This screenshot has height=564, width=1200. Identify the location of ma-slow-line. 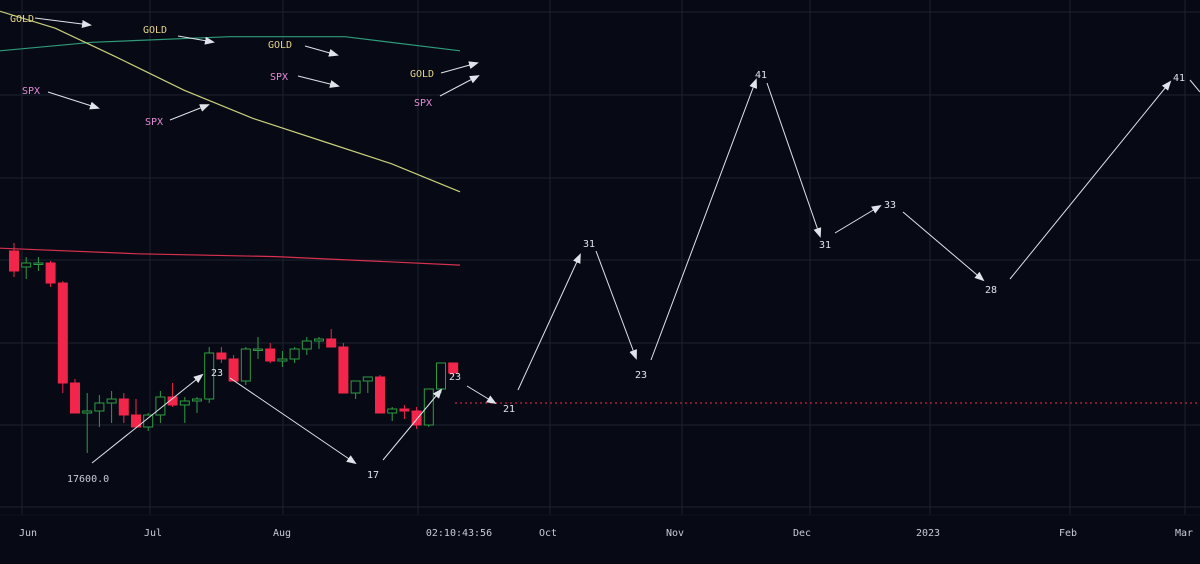
(230, 44).